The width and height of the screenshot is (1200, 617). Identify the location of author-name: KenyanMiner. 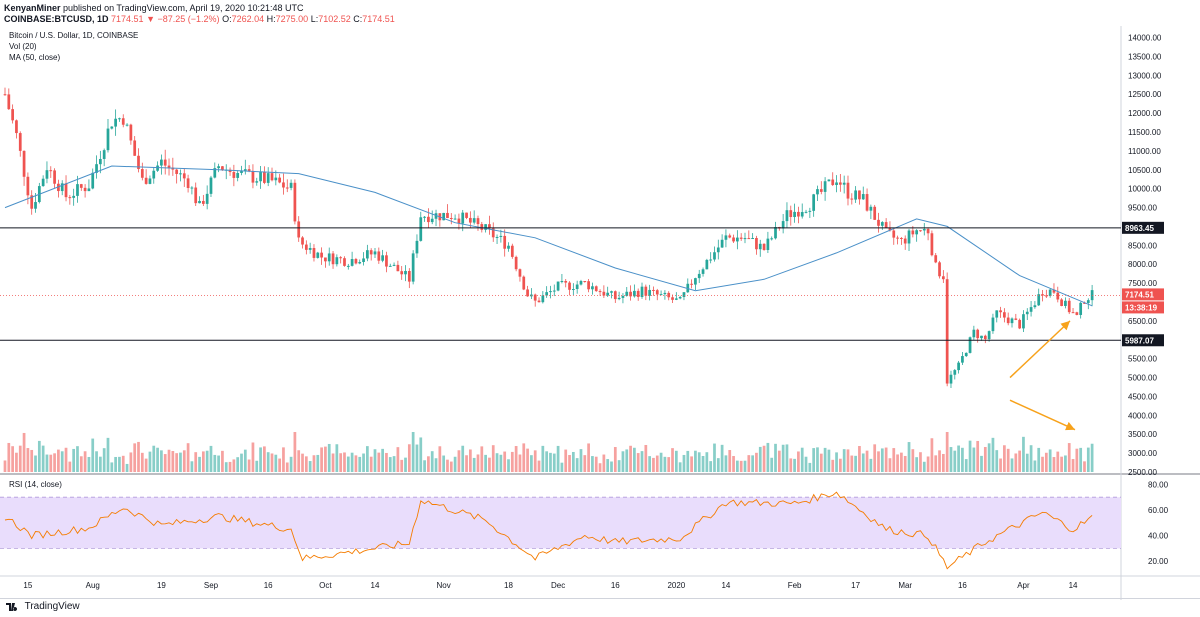
(32, 8).